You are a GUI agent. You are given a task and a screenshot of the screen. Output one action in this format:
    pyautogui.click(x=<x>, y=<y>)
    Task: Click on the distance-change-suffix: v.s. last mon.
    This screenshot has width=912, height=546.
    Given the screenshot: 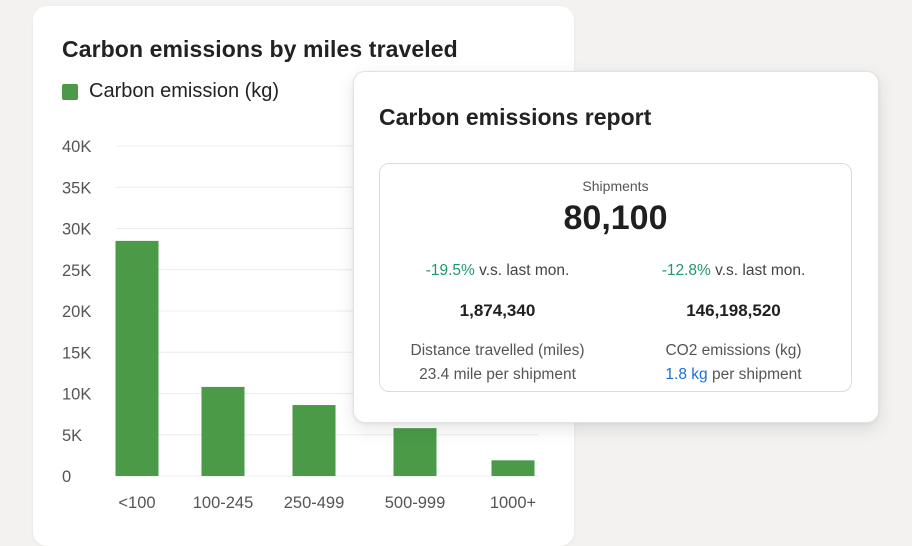 What is the action you would take?
    pyautogui.click(x=522, y=270)
    